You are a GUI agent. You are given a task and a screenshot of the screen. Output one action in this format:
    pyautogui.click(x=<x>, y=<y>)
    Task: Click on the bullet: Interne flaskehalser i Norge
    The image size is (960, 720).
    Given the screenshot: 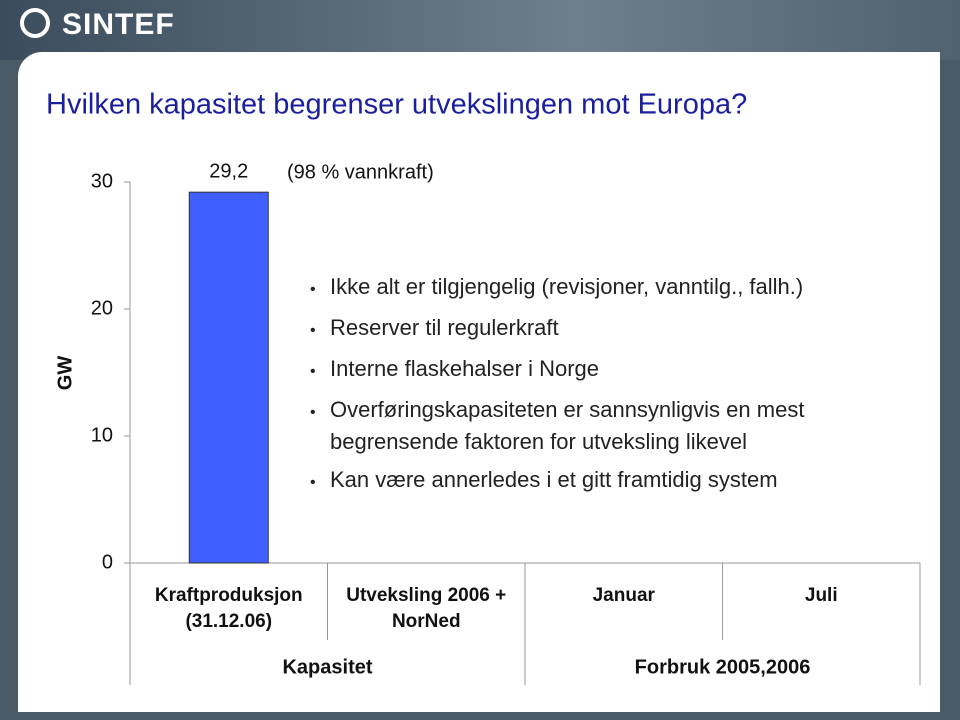 What is the action you would take?
    pyautogui.click(x=597, y=370)
    